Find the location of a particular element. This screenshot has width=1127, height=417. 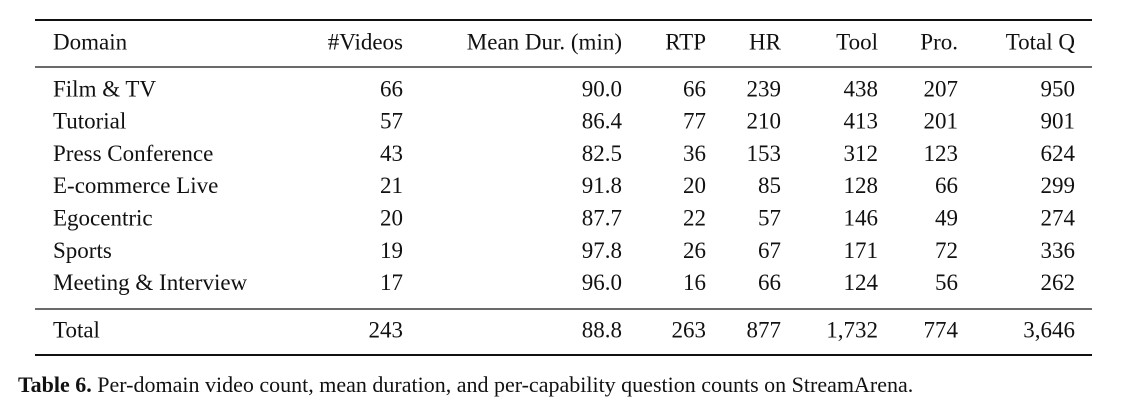

cell: 17 is located at coordinates (391, 282).